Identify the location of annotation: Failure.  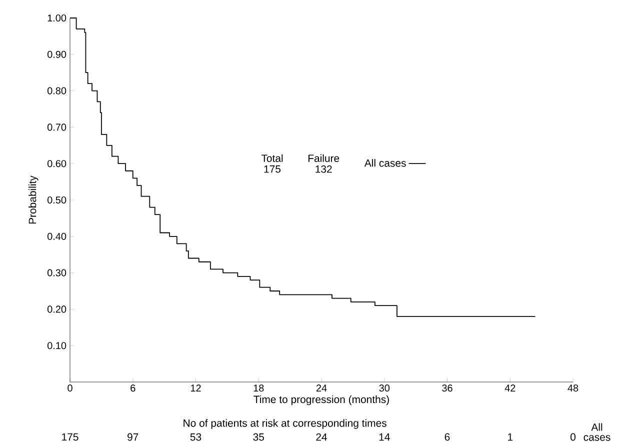
(324, 158).